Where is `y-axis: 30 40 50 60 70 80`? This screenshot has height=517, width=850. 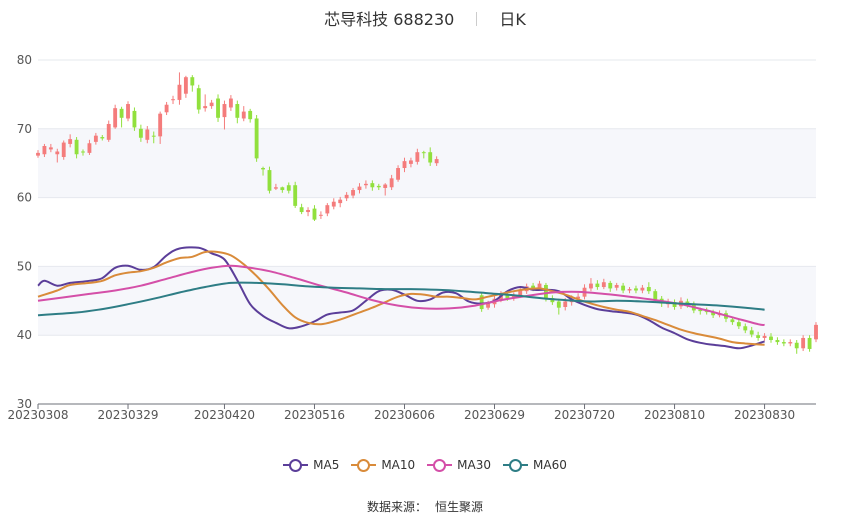
y-axis: 30 40 50 60 70 80 is located at coordinates (24, 232).